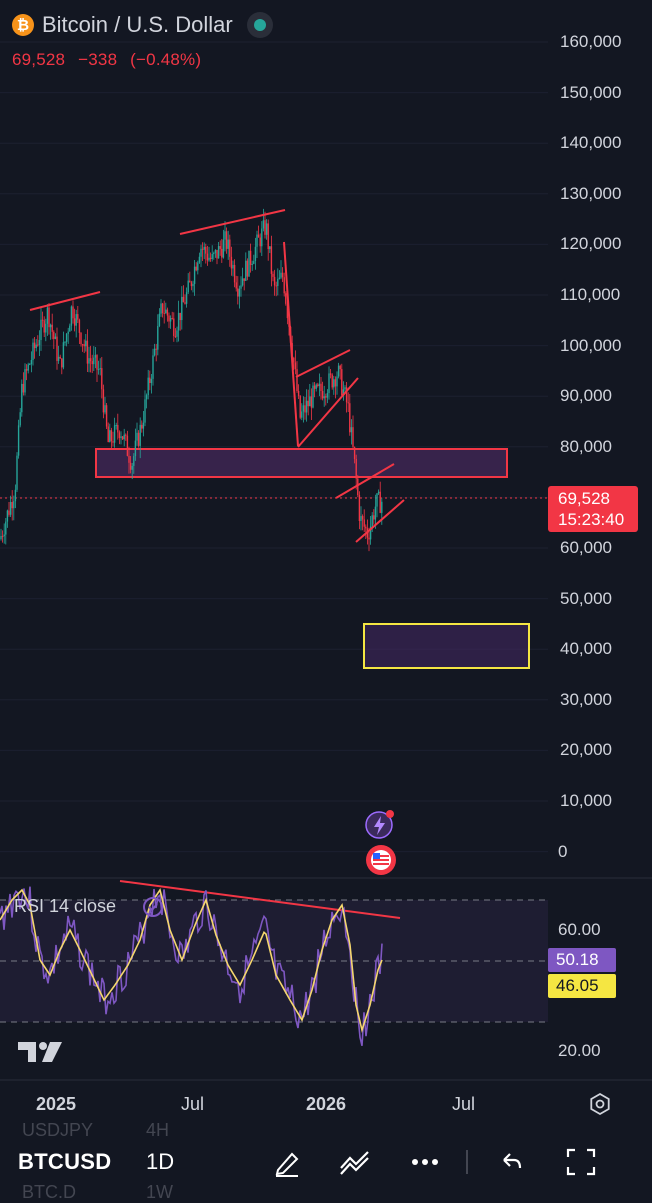  What do you see at coordinates (586, 396) in the screenshot?
I see `price-axis-tick: 90,000` at bounding box center [586, 396].